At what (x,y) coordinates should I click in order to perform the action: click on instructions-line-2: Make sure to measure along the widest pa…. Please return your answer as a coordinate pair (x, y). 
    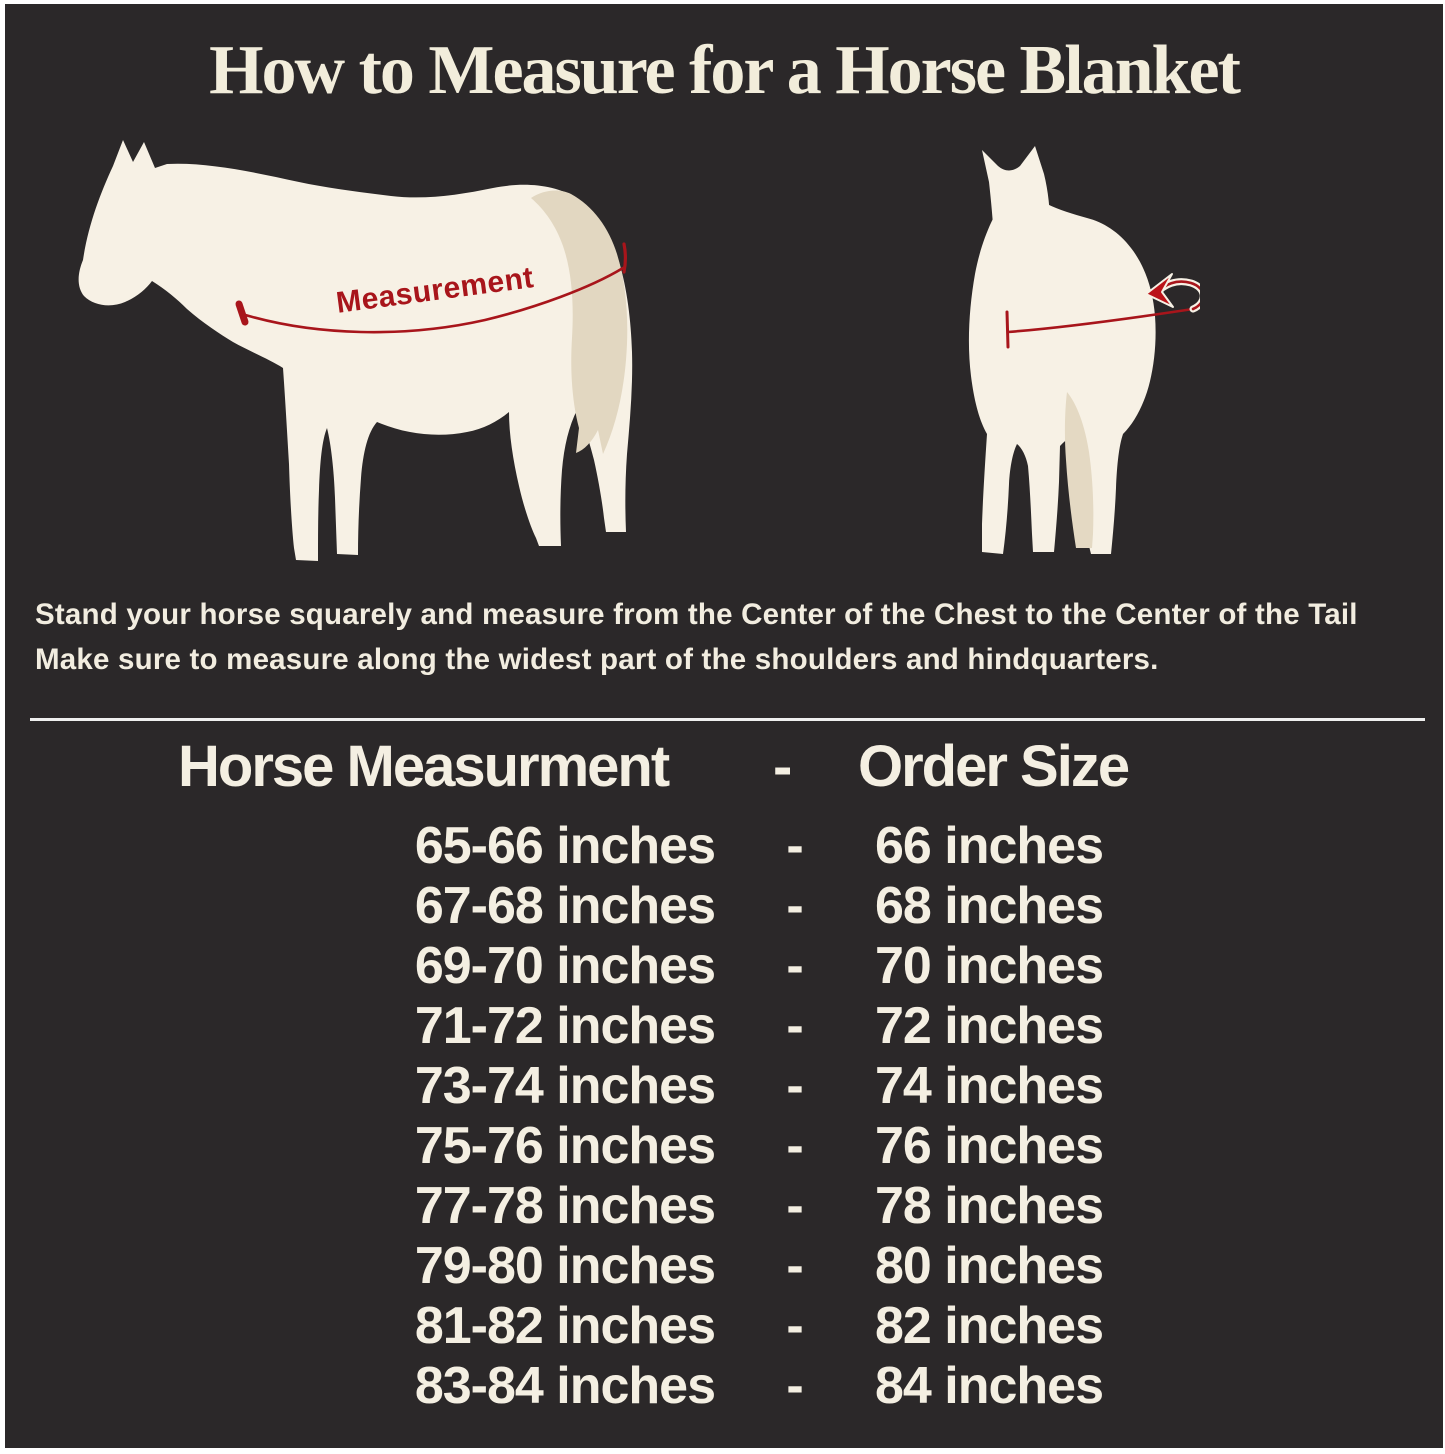
    Looking at the image, I should click on (597, 659).